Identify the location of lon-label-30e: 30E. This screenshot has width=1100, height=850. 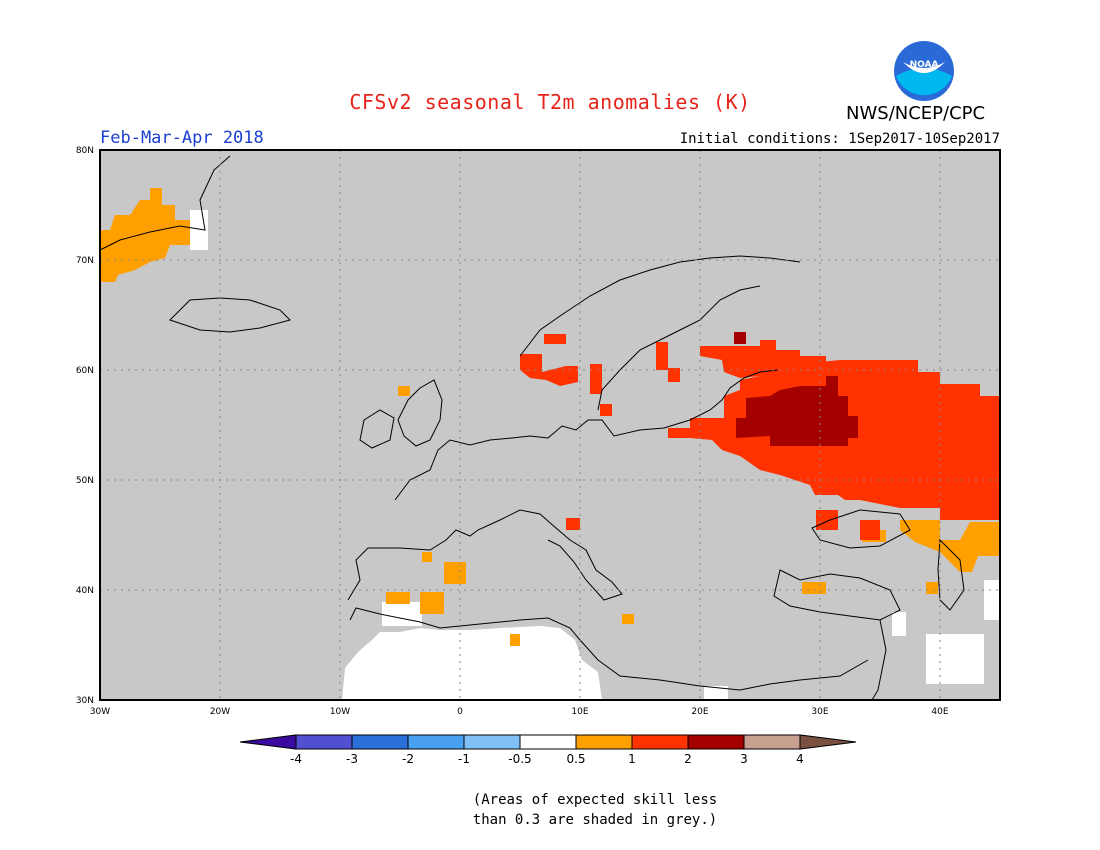
(819, 712).